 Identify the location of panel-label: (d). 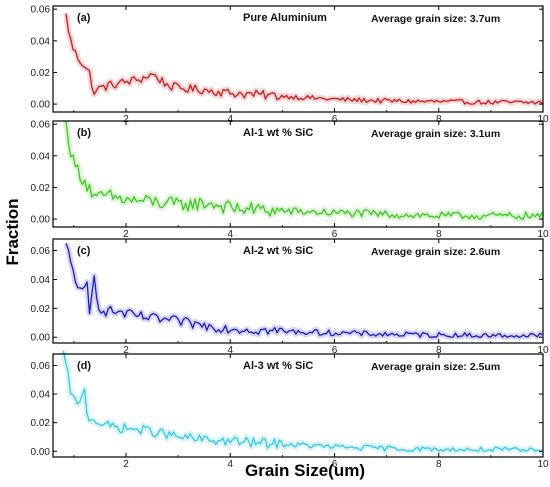
(84, 366).